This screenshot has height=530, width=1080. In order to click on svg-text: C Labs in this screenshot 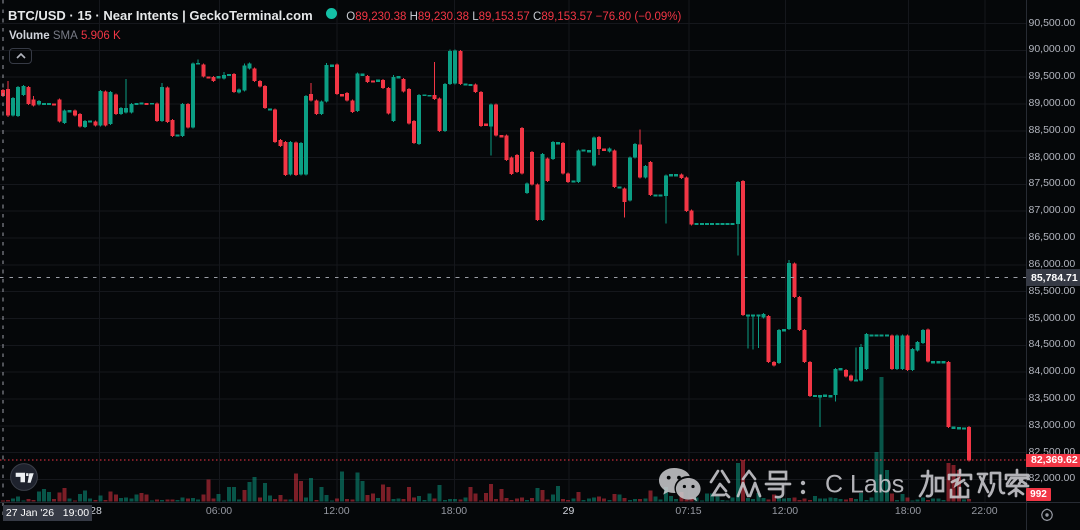, I will do `click(864, 485)`.